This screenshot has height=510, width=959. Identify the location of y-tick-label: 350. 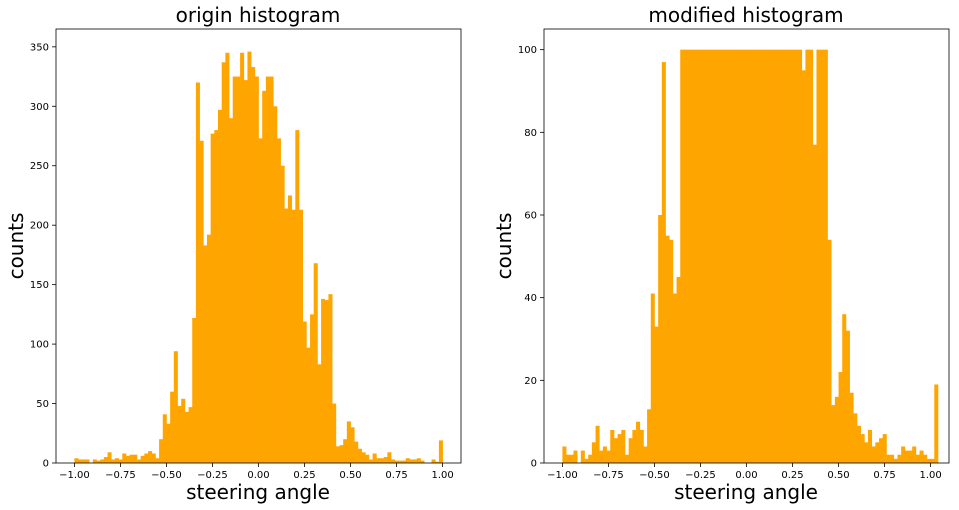
(39, 47).